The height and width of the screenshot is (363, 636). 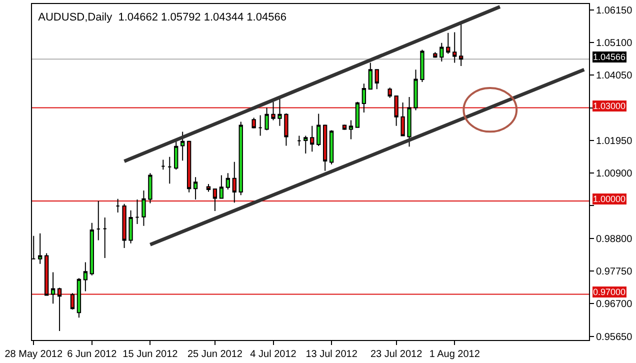 What do you see at coordinates (396, 354) in the screenshot?
I see `x-tick-label: 23 Jul 2012` at bounding box center [396, 354].